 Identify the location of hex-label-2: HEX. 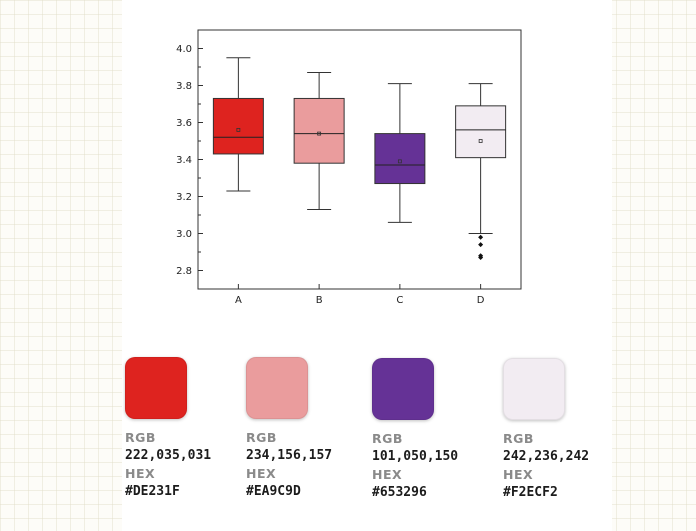
(261, 473).